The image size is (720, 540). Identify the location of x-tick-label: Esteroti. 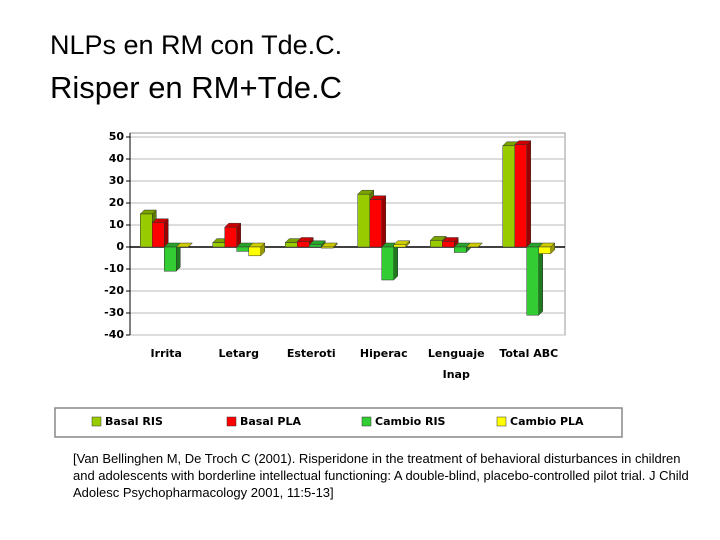
(311, 353).